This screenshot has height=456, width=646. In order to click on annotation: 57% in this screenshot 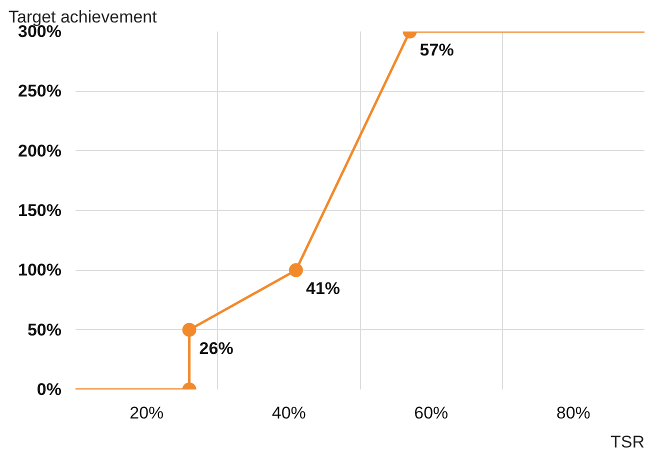, I will do `click(437, 50)`.